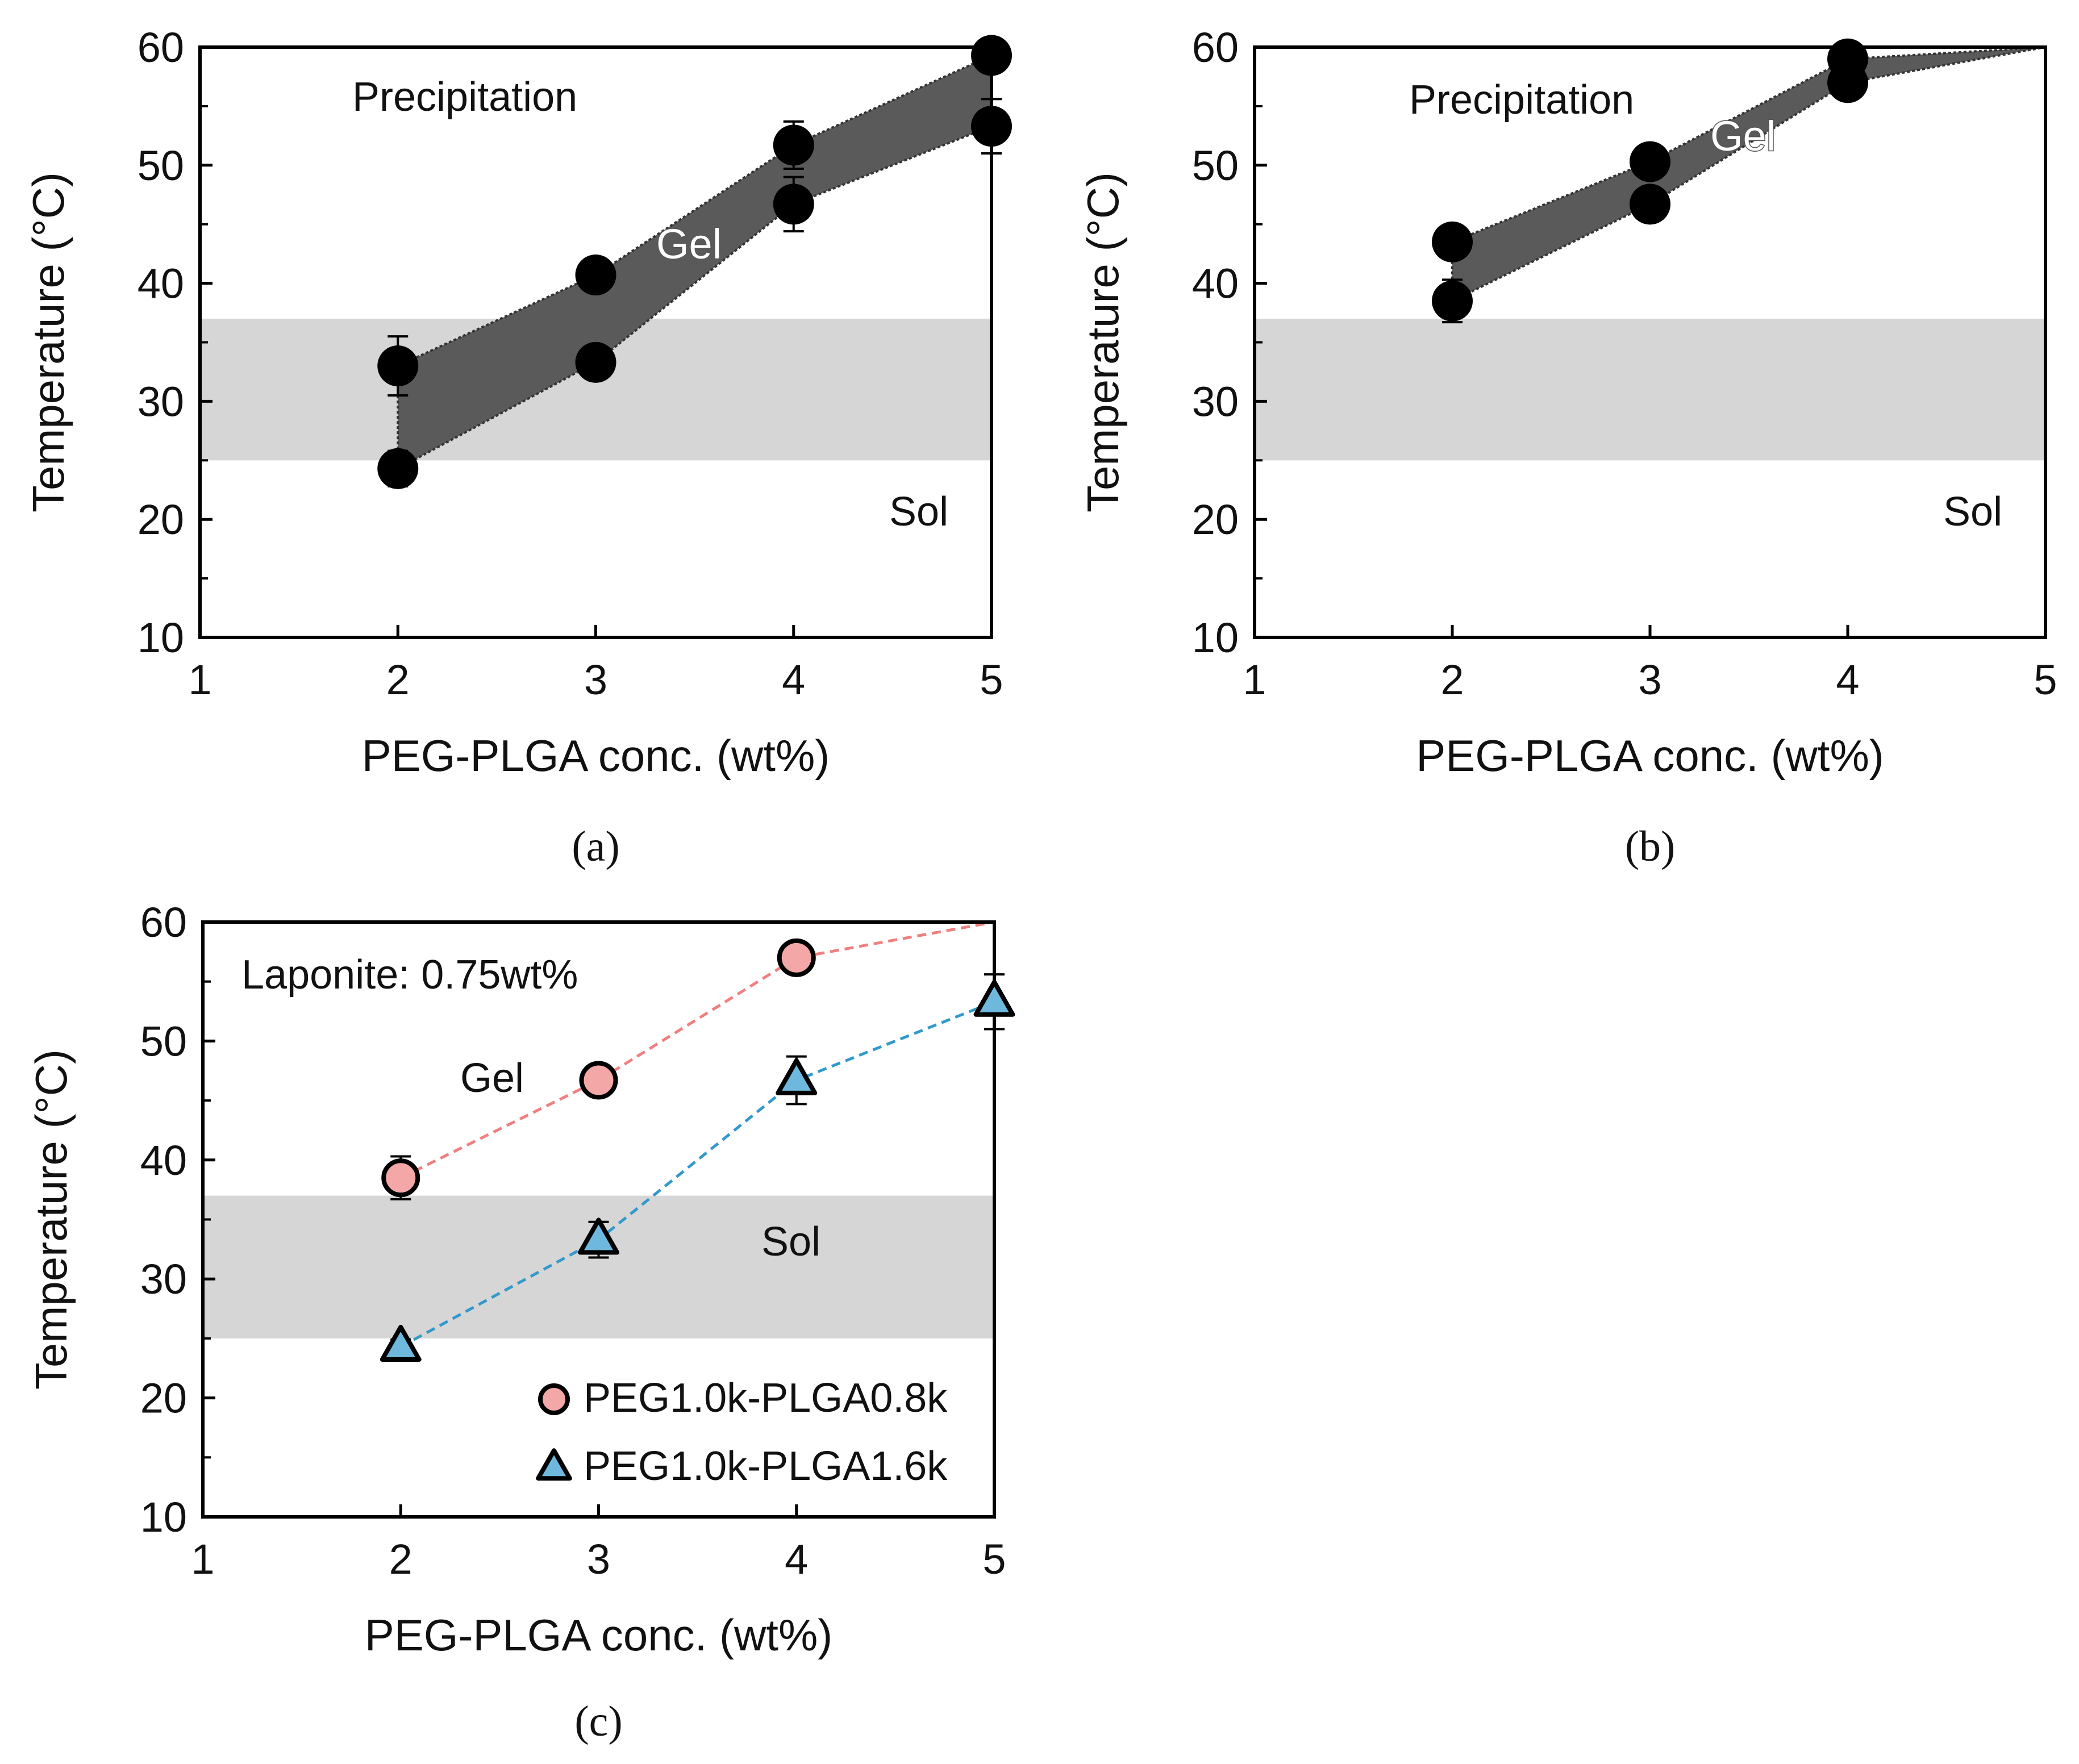 This screenshot has height=1764, width=2079. What do you see at coordinates (742, 1432) in the screenshot?
I see `legend: PEG1.0k-PLGA0.8k PEG1.0k-PLGA1.6k` at bounding box center [742, 1432].